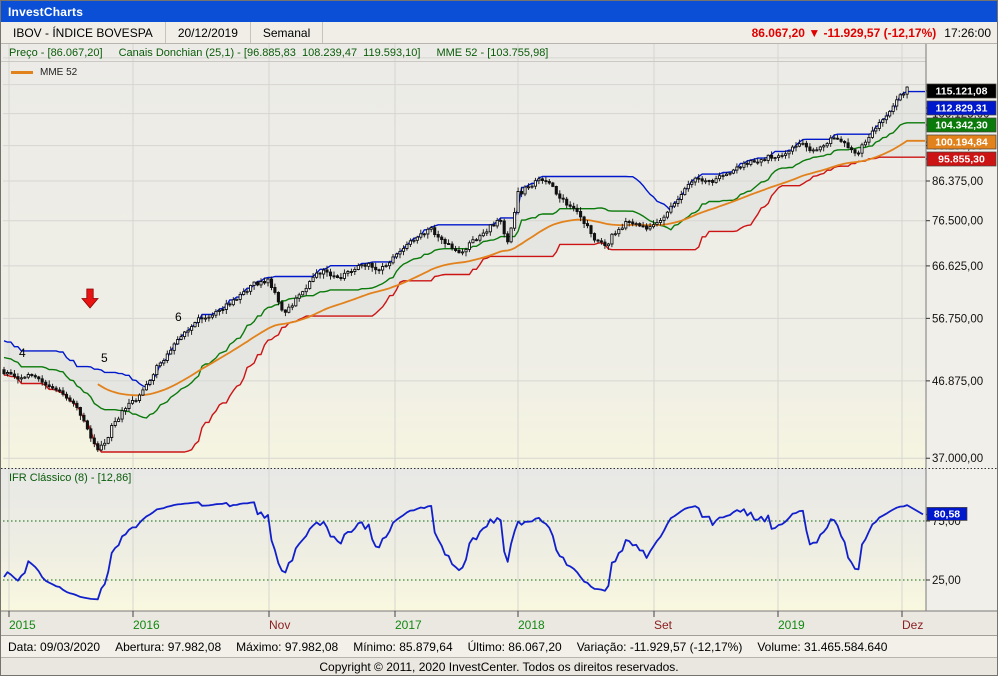 The height and width of the screenshot is (676, 998). I want to click on wave-count-label: 4, so click(22, 353).